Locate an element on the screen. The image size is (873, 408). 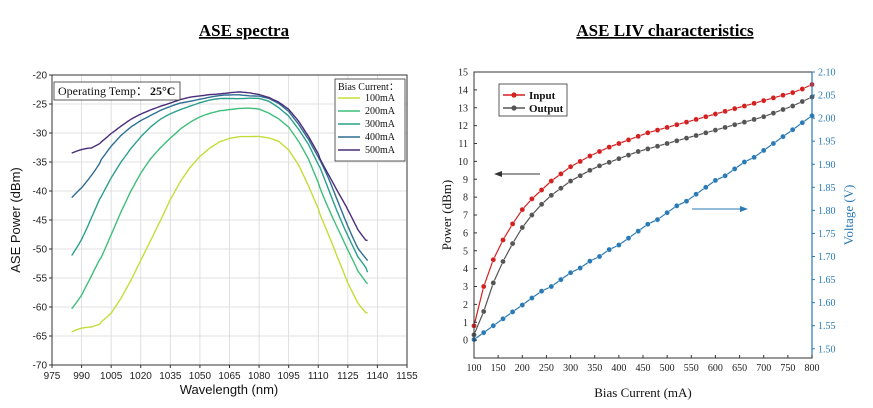
operating-temp-annotation: Operating Temp： 25°C is located at coordinates (117, 91).